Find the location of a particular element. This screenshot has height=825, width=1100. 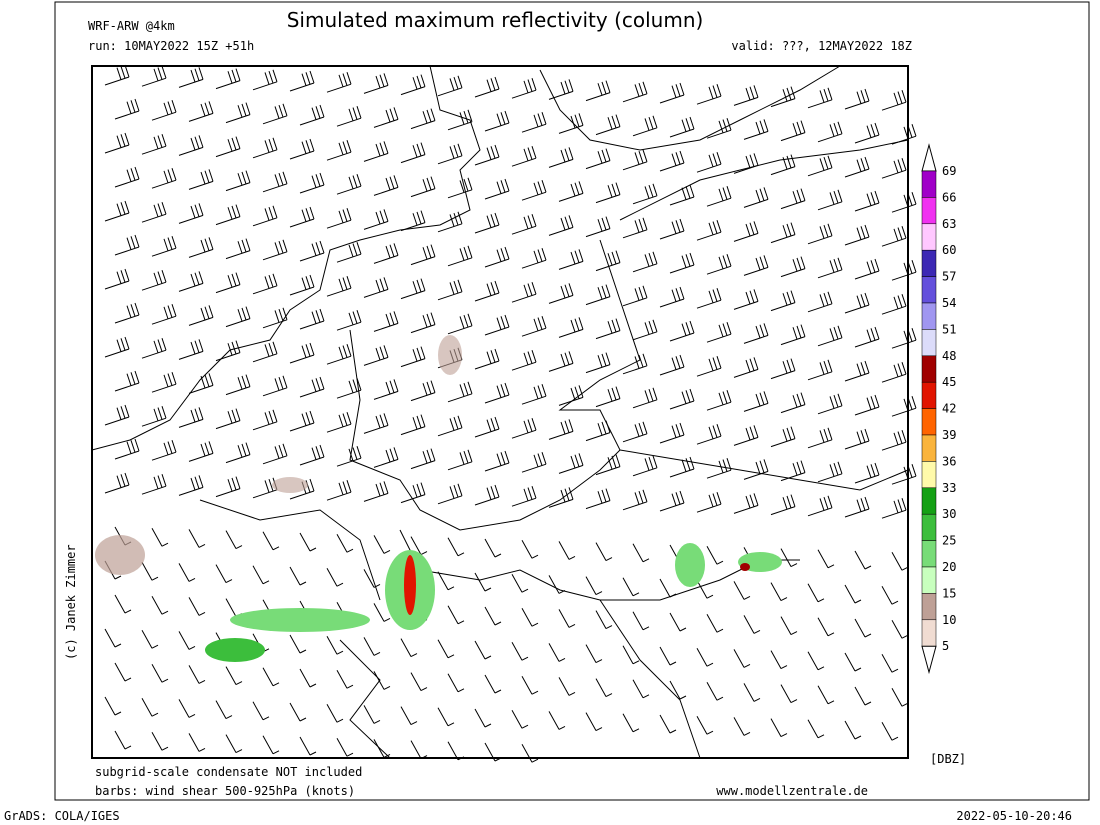

website: www.modellzentrale.de is located at coordinates (792, 791).